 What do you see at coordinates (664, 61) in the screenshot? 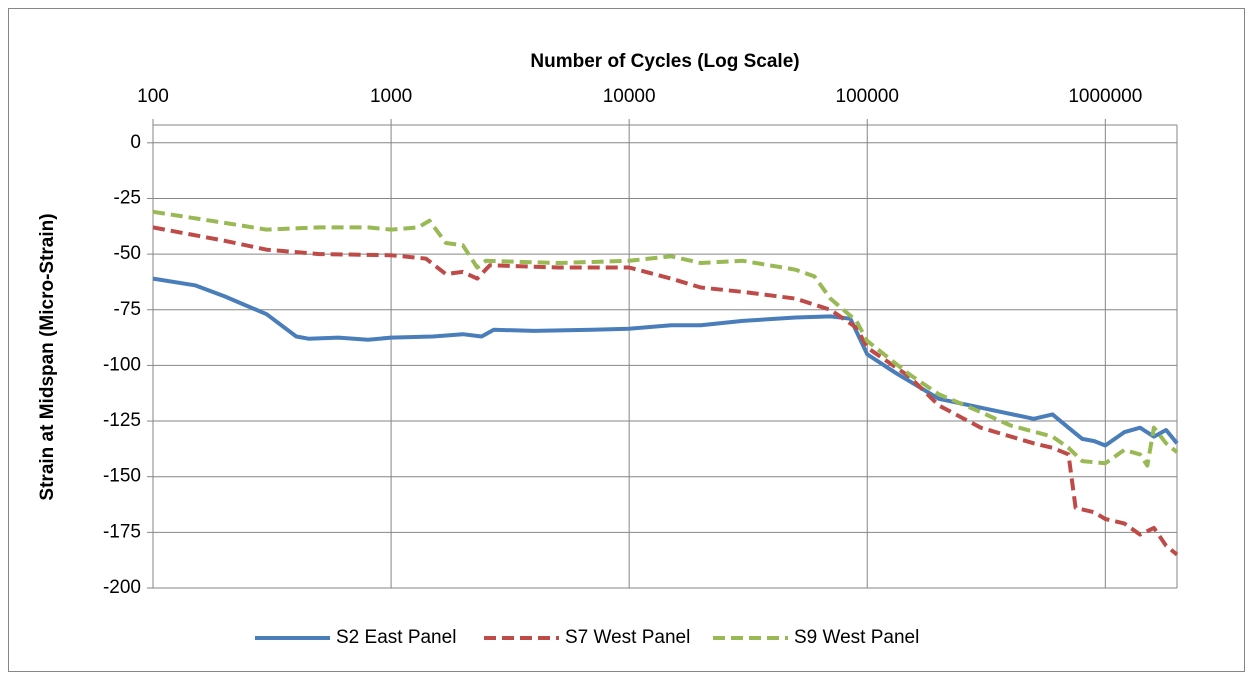
I see `x-axis-title: Number of Cycles (Log Scale)` at bounding box center [664, 61].